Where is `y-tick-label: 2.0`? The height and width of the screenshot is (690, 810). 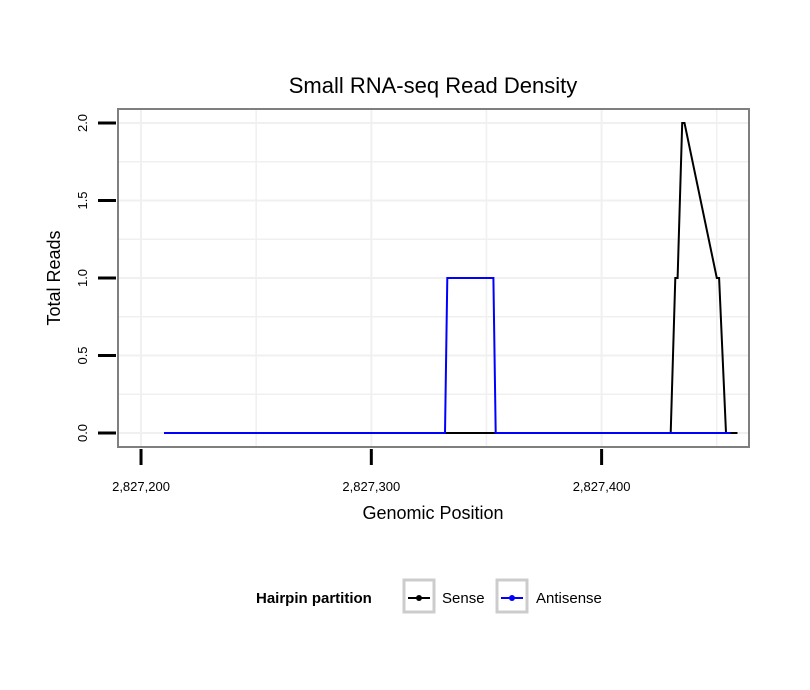
y-tick-label: 2.0 is located at coordinates (82, 123).